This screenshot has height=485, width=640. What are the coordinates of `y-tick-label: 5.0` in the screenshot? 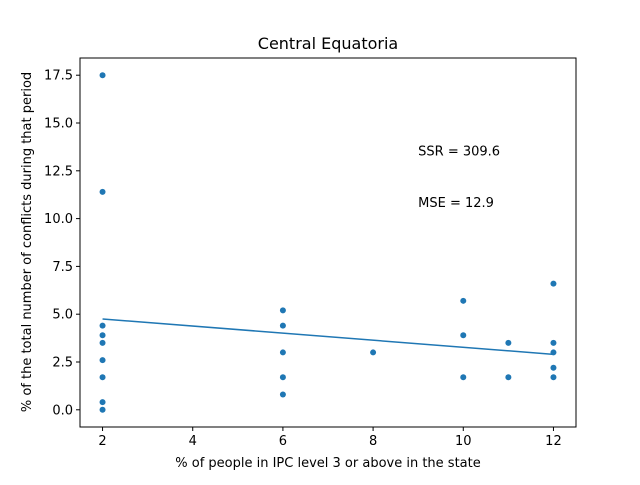 It's located at (62, 315).